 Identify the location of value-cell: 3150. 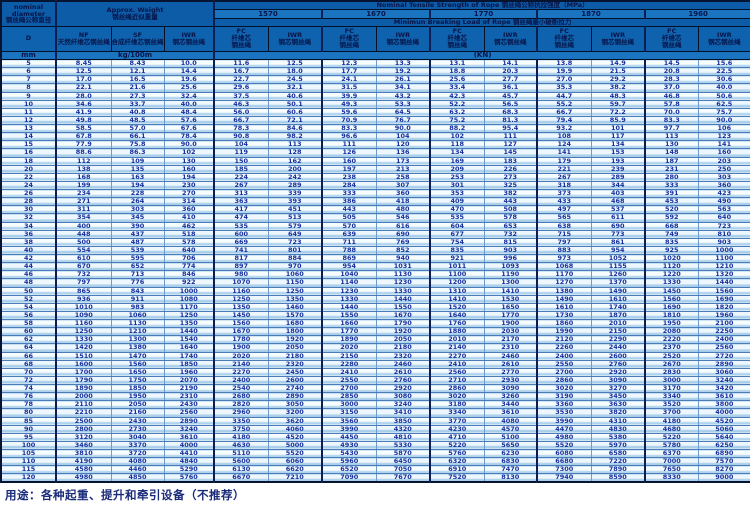
(349, 413).